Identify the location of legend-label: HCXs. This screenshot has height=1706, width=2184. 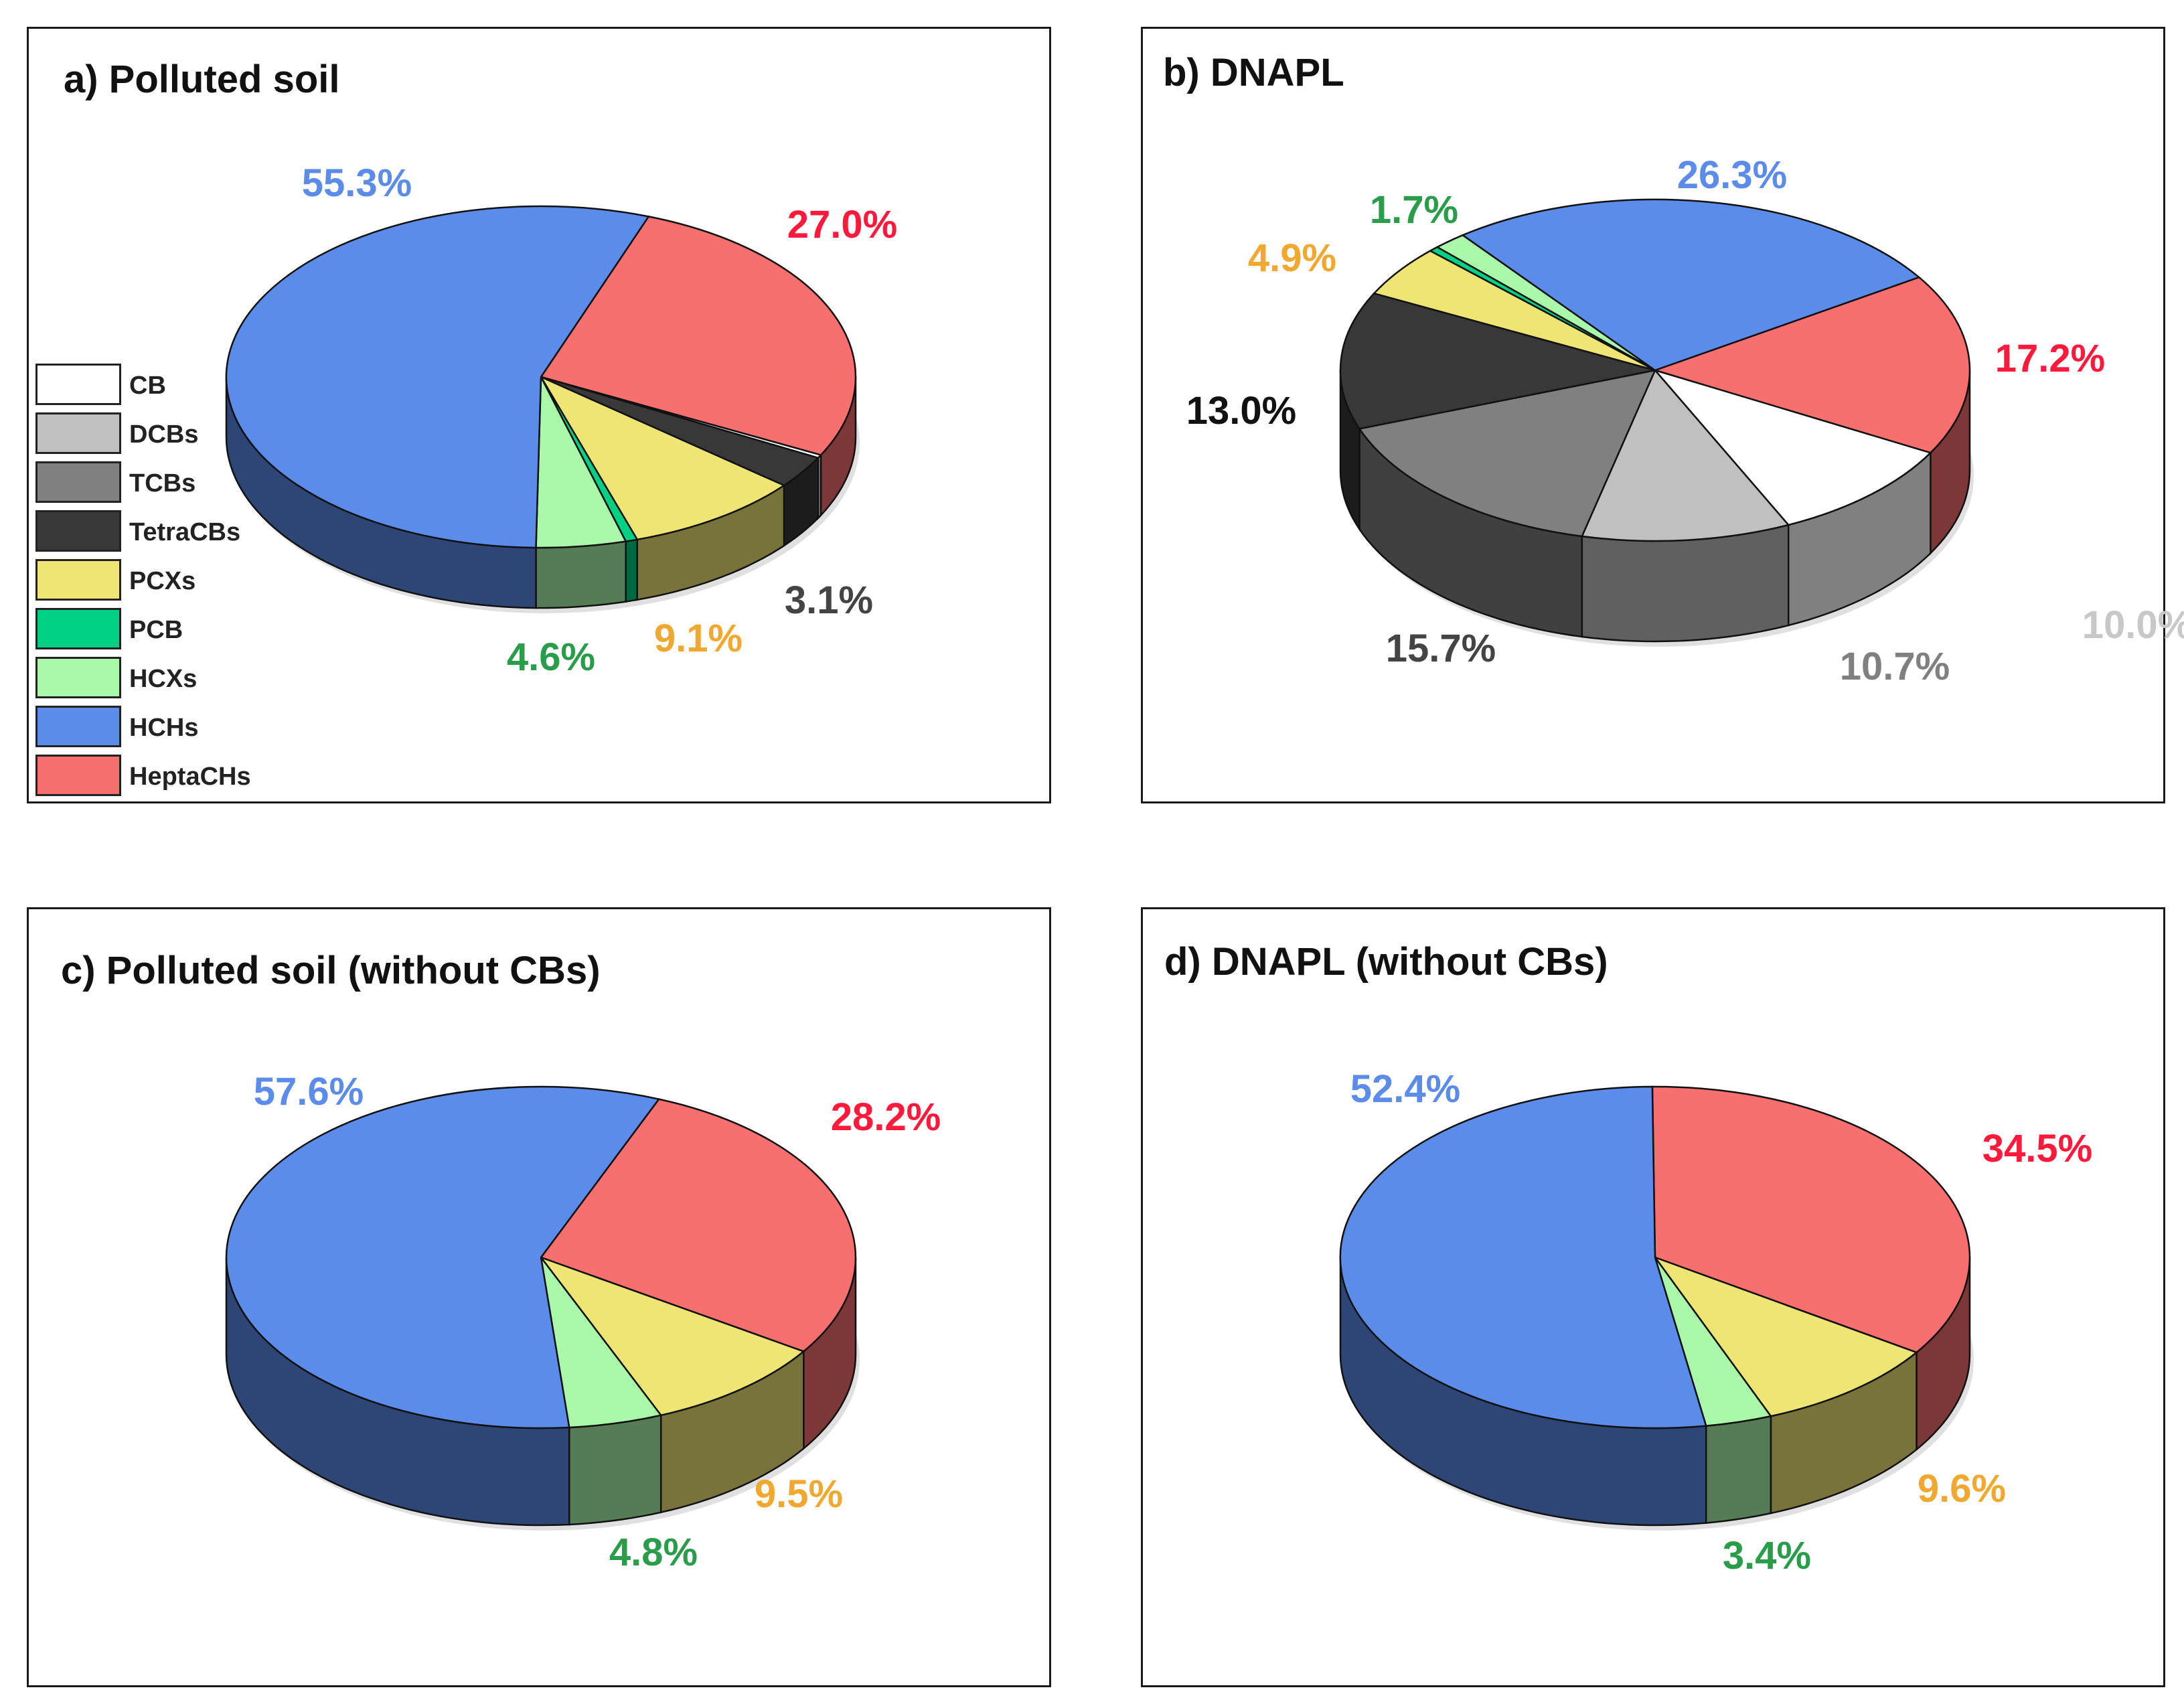
(163, 679).